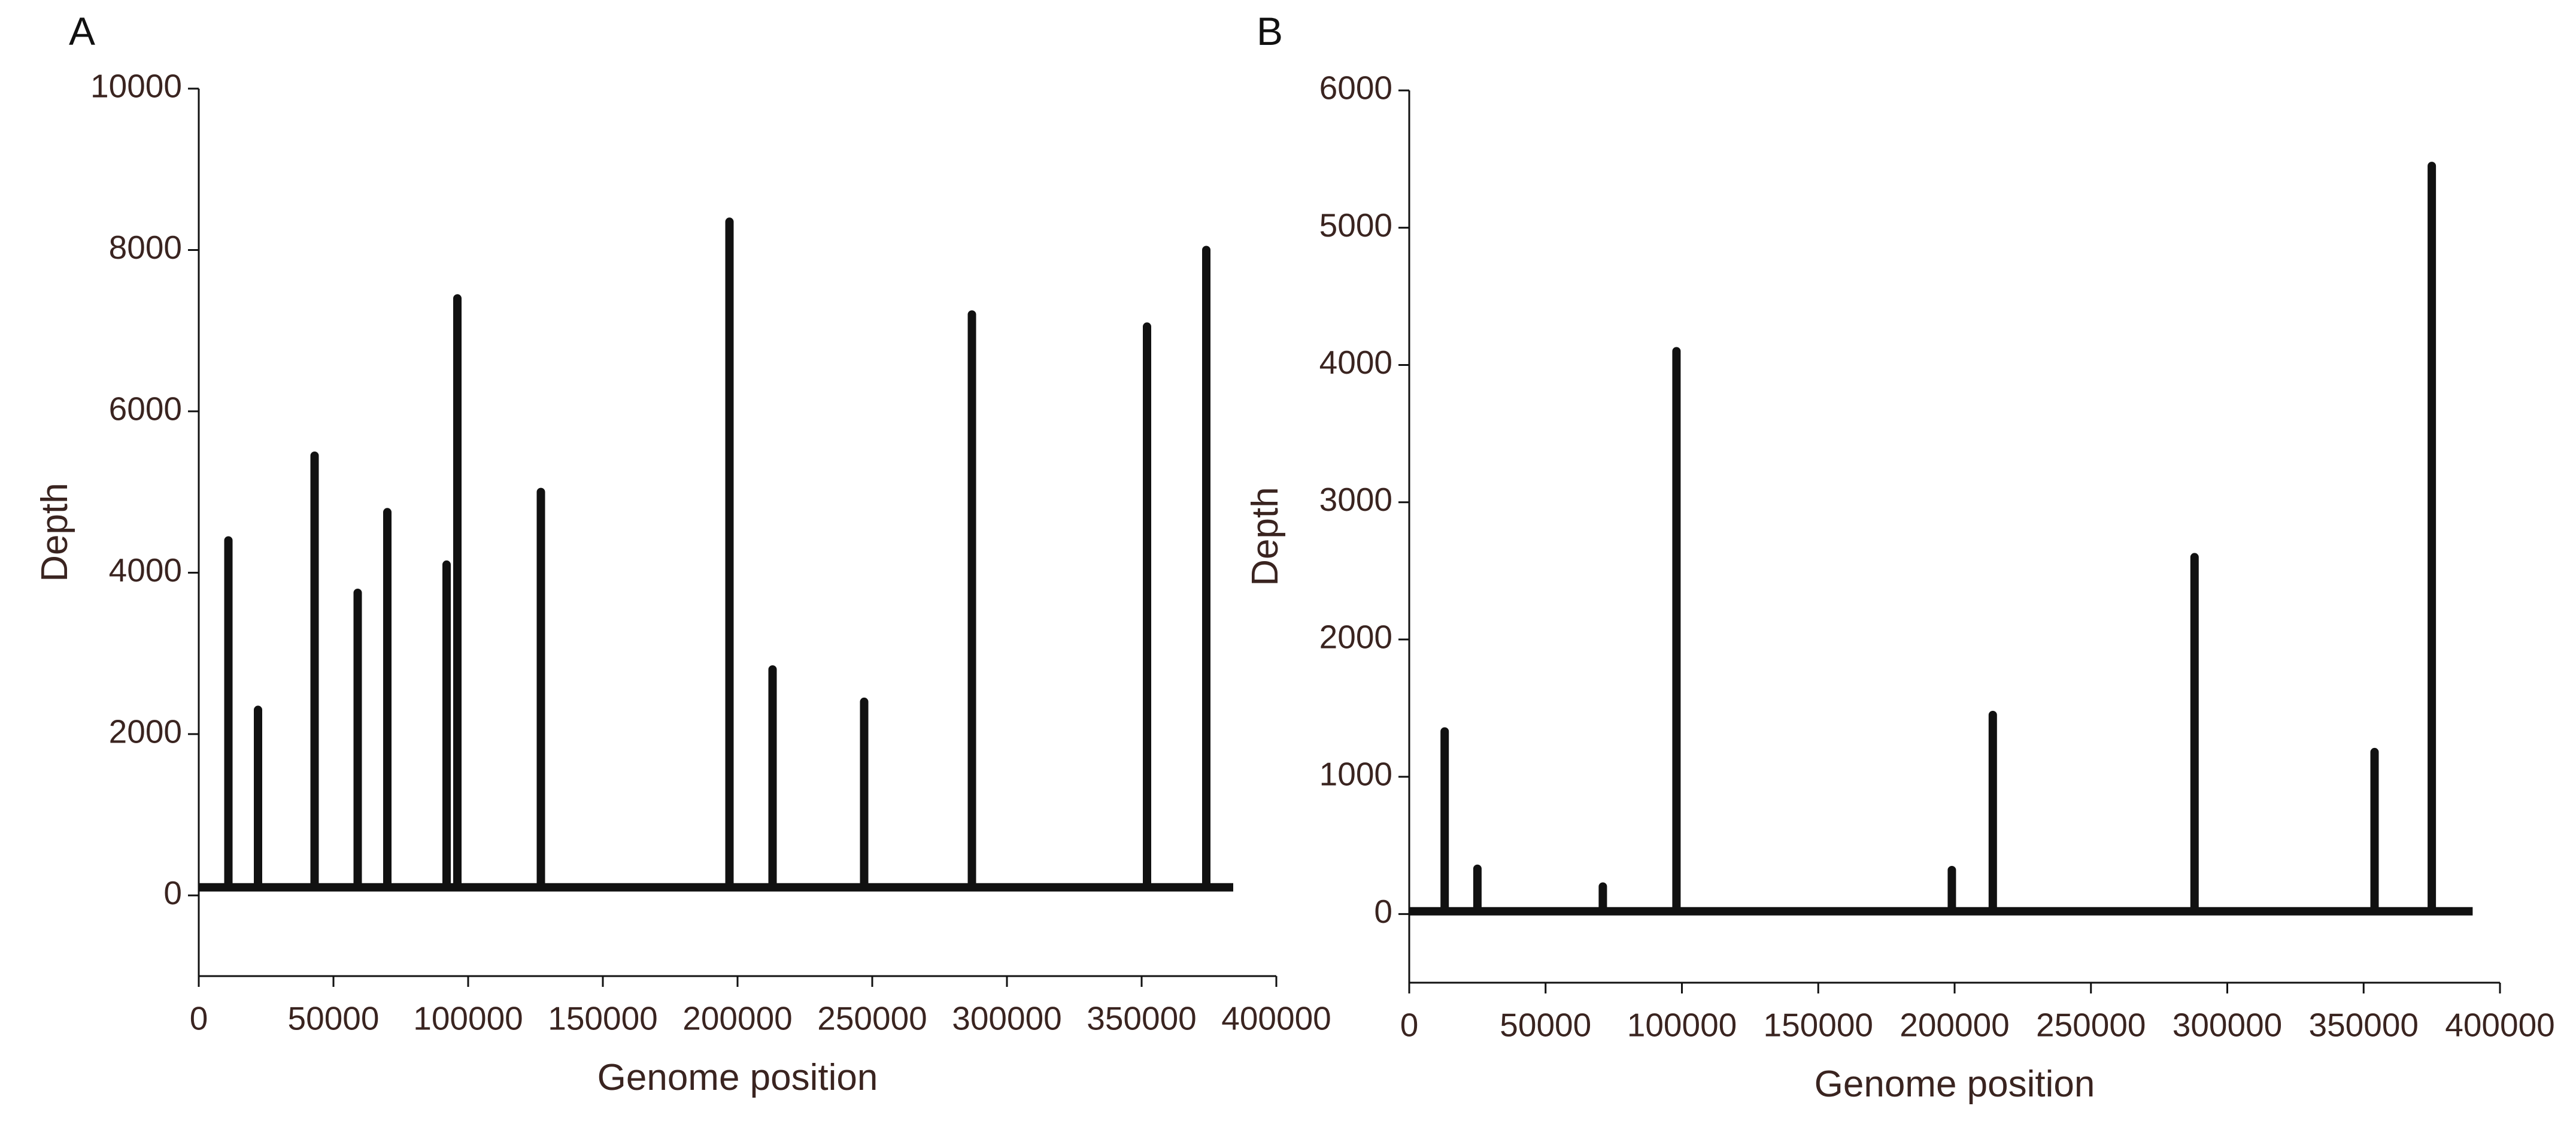 The image size is (2576, 1127). Describe the element at coordinates (1355, 774) in the screenshot. I see `y-tick-label: 1000` at that location.